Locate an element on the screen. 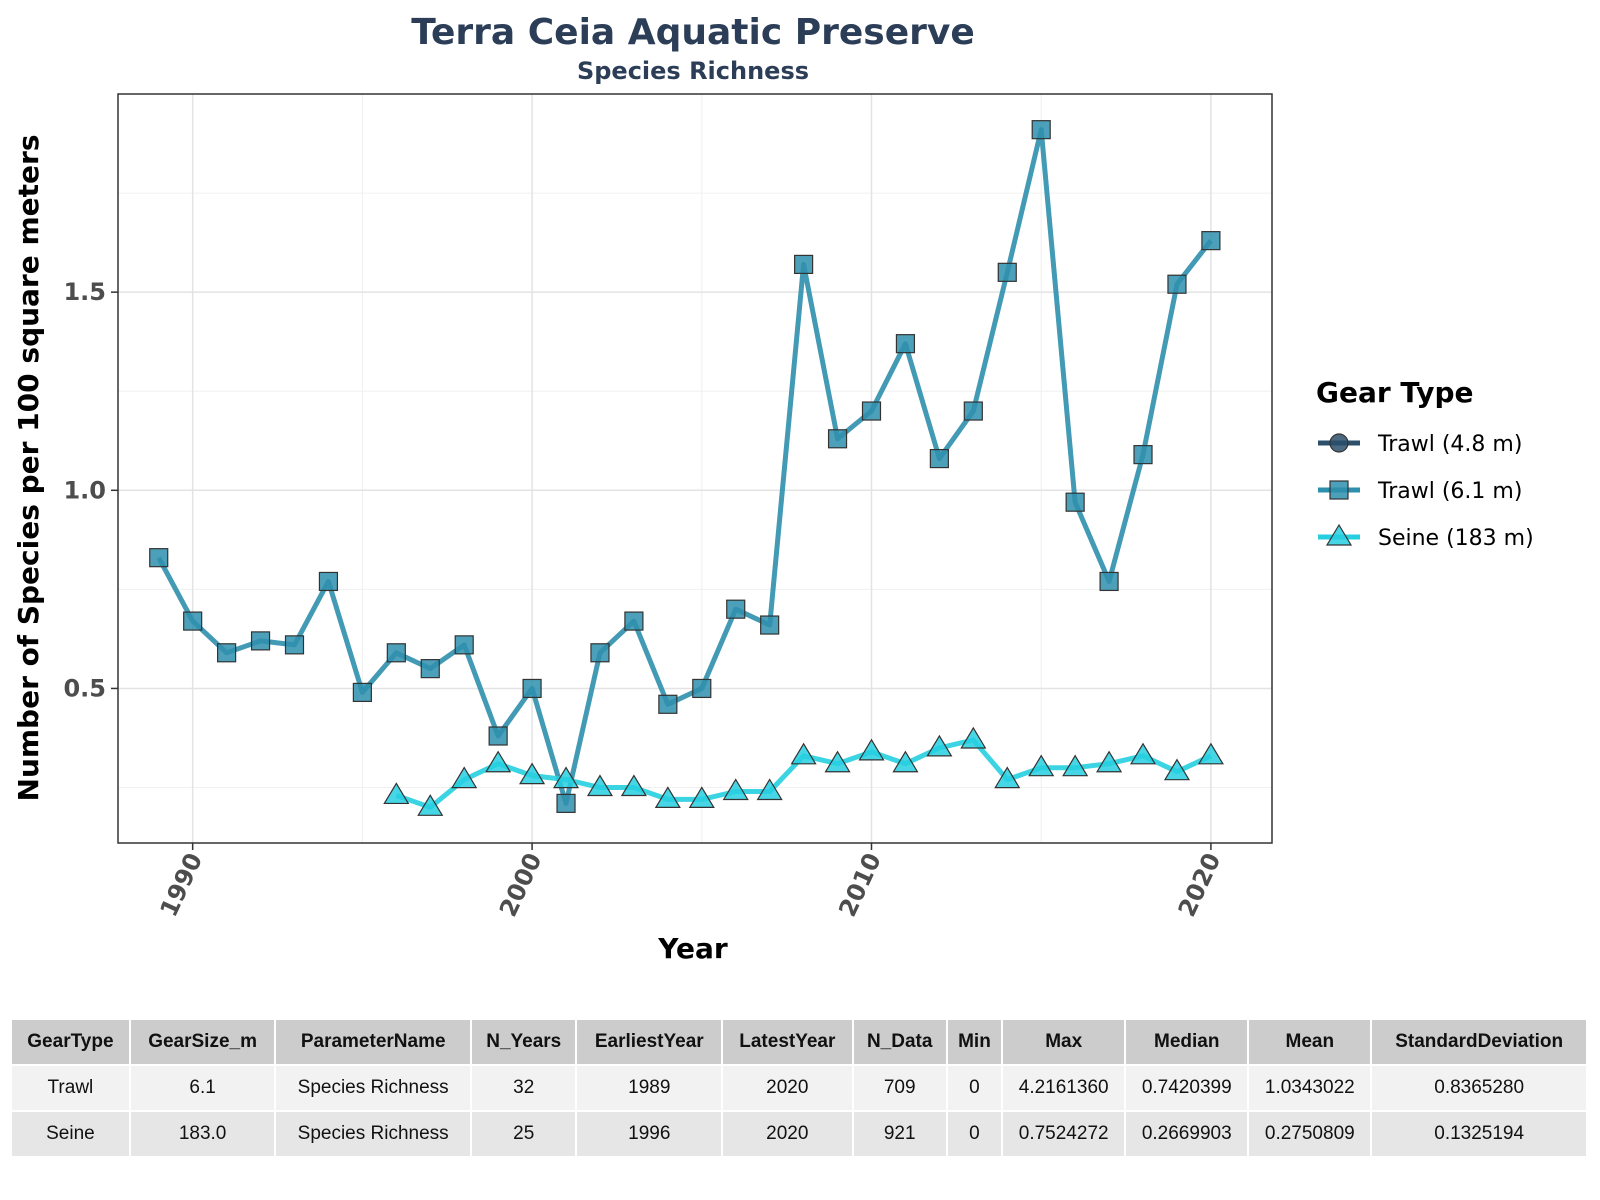  legend-label: Seine (183 m) is located at coordinates (1456, 538).